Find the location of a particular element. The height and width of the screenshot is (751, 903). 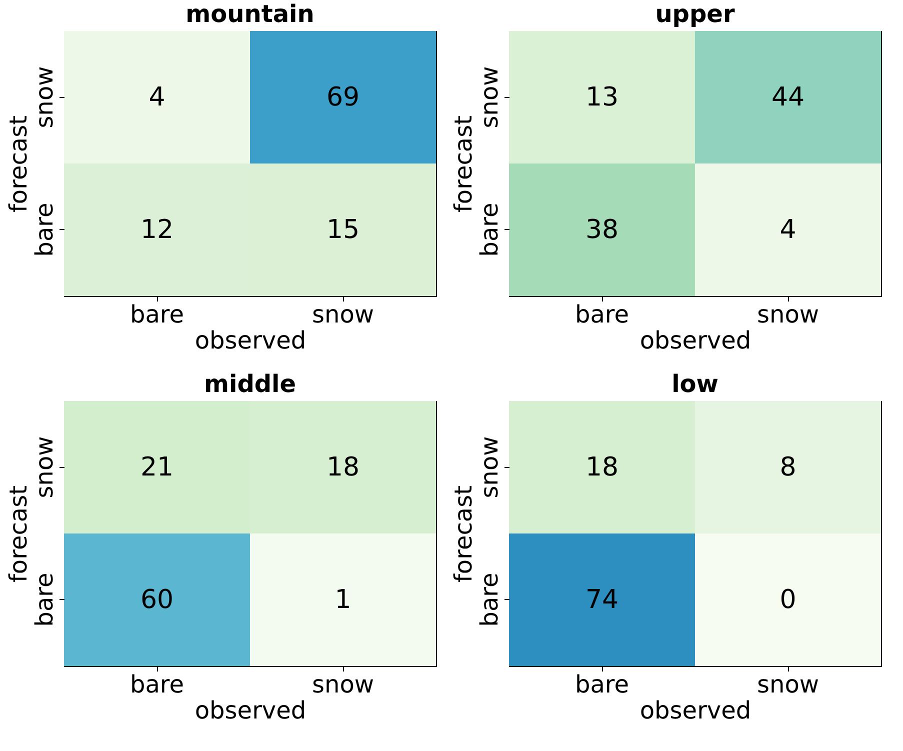

data-label: 8 is located at coordinates (788, 467).